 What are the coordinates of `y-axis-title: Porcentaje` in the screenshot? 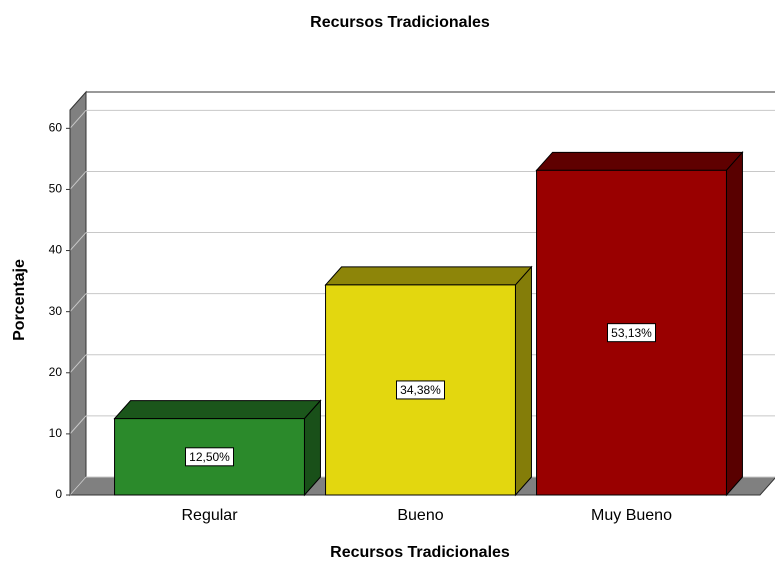 It's located at (19, 300).